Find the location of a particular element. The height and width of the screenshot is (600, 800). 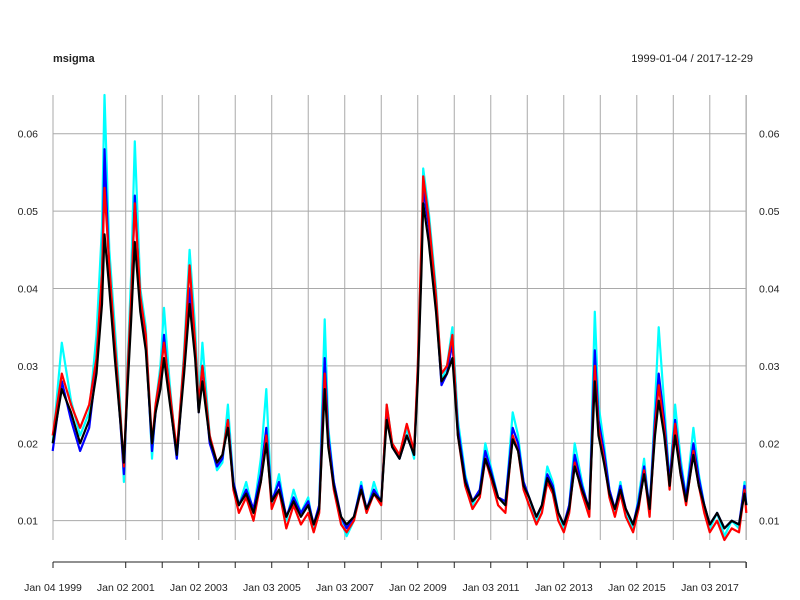

y-tick-label-left: 0.03 is located at coordinates (28, 367).